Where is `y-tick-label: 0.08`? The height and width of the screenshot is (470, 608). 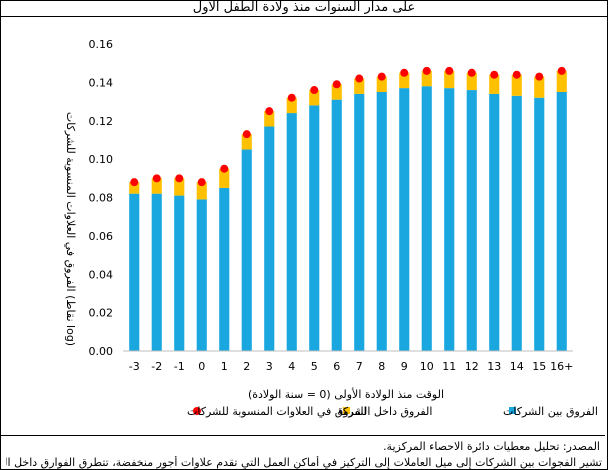
y-tick-label: 0.08 is located at coordinates (101, 198).